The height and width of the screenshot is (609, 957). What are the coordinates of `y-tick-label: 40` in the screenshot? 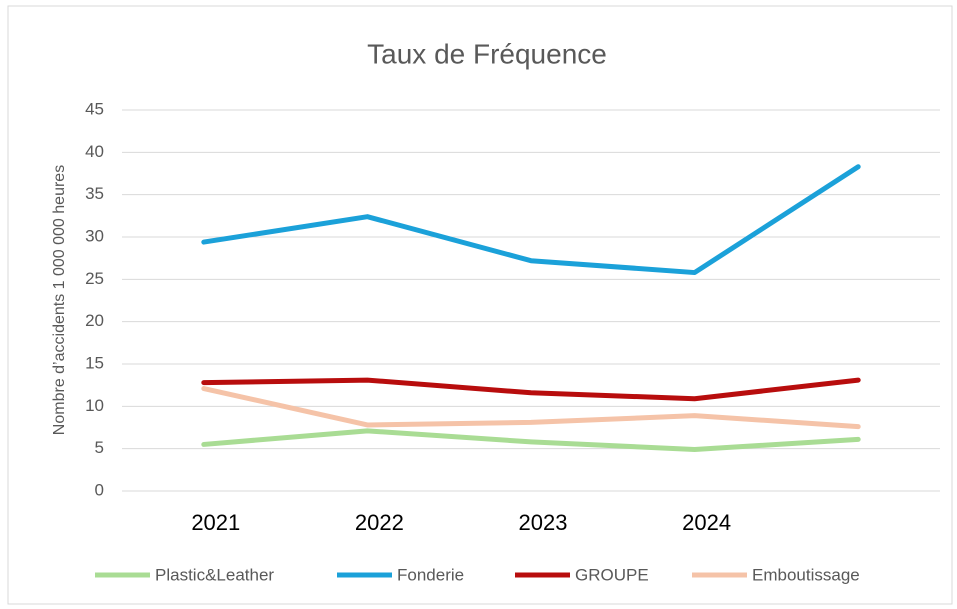 It's located at (94, 151).